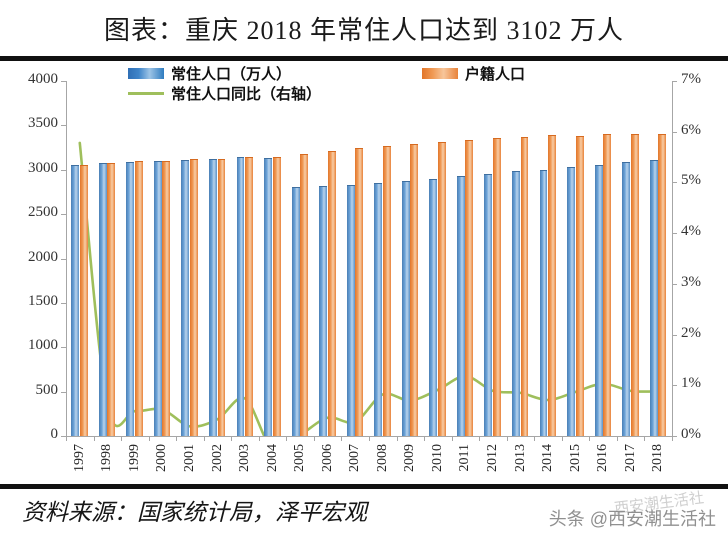 This screenshot has height=539, width=728. What do you see at coordinates (300, 458) in the screenshot?
I see `x-axis-label-2005: 2005` at bounding box center [300, 458].